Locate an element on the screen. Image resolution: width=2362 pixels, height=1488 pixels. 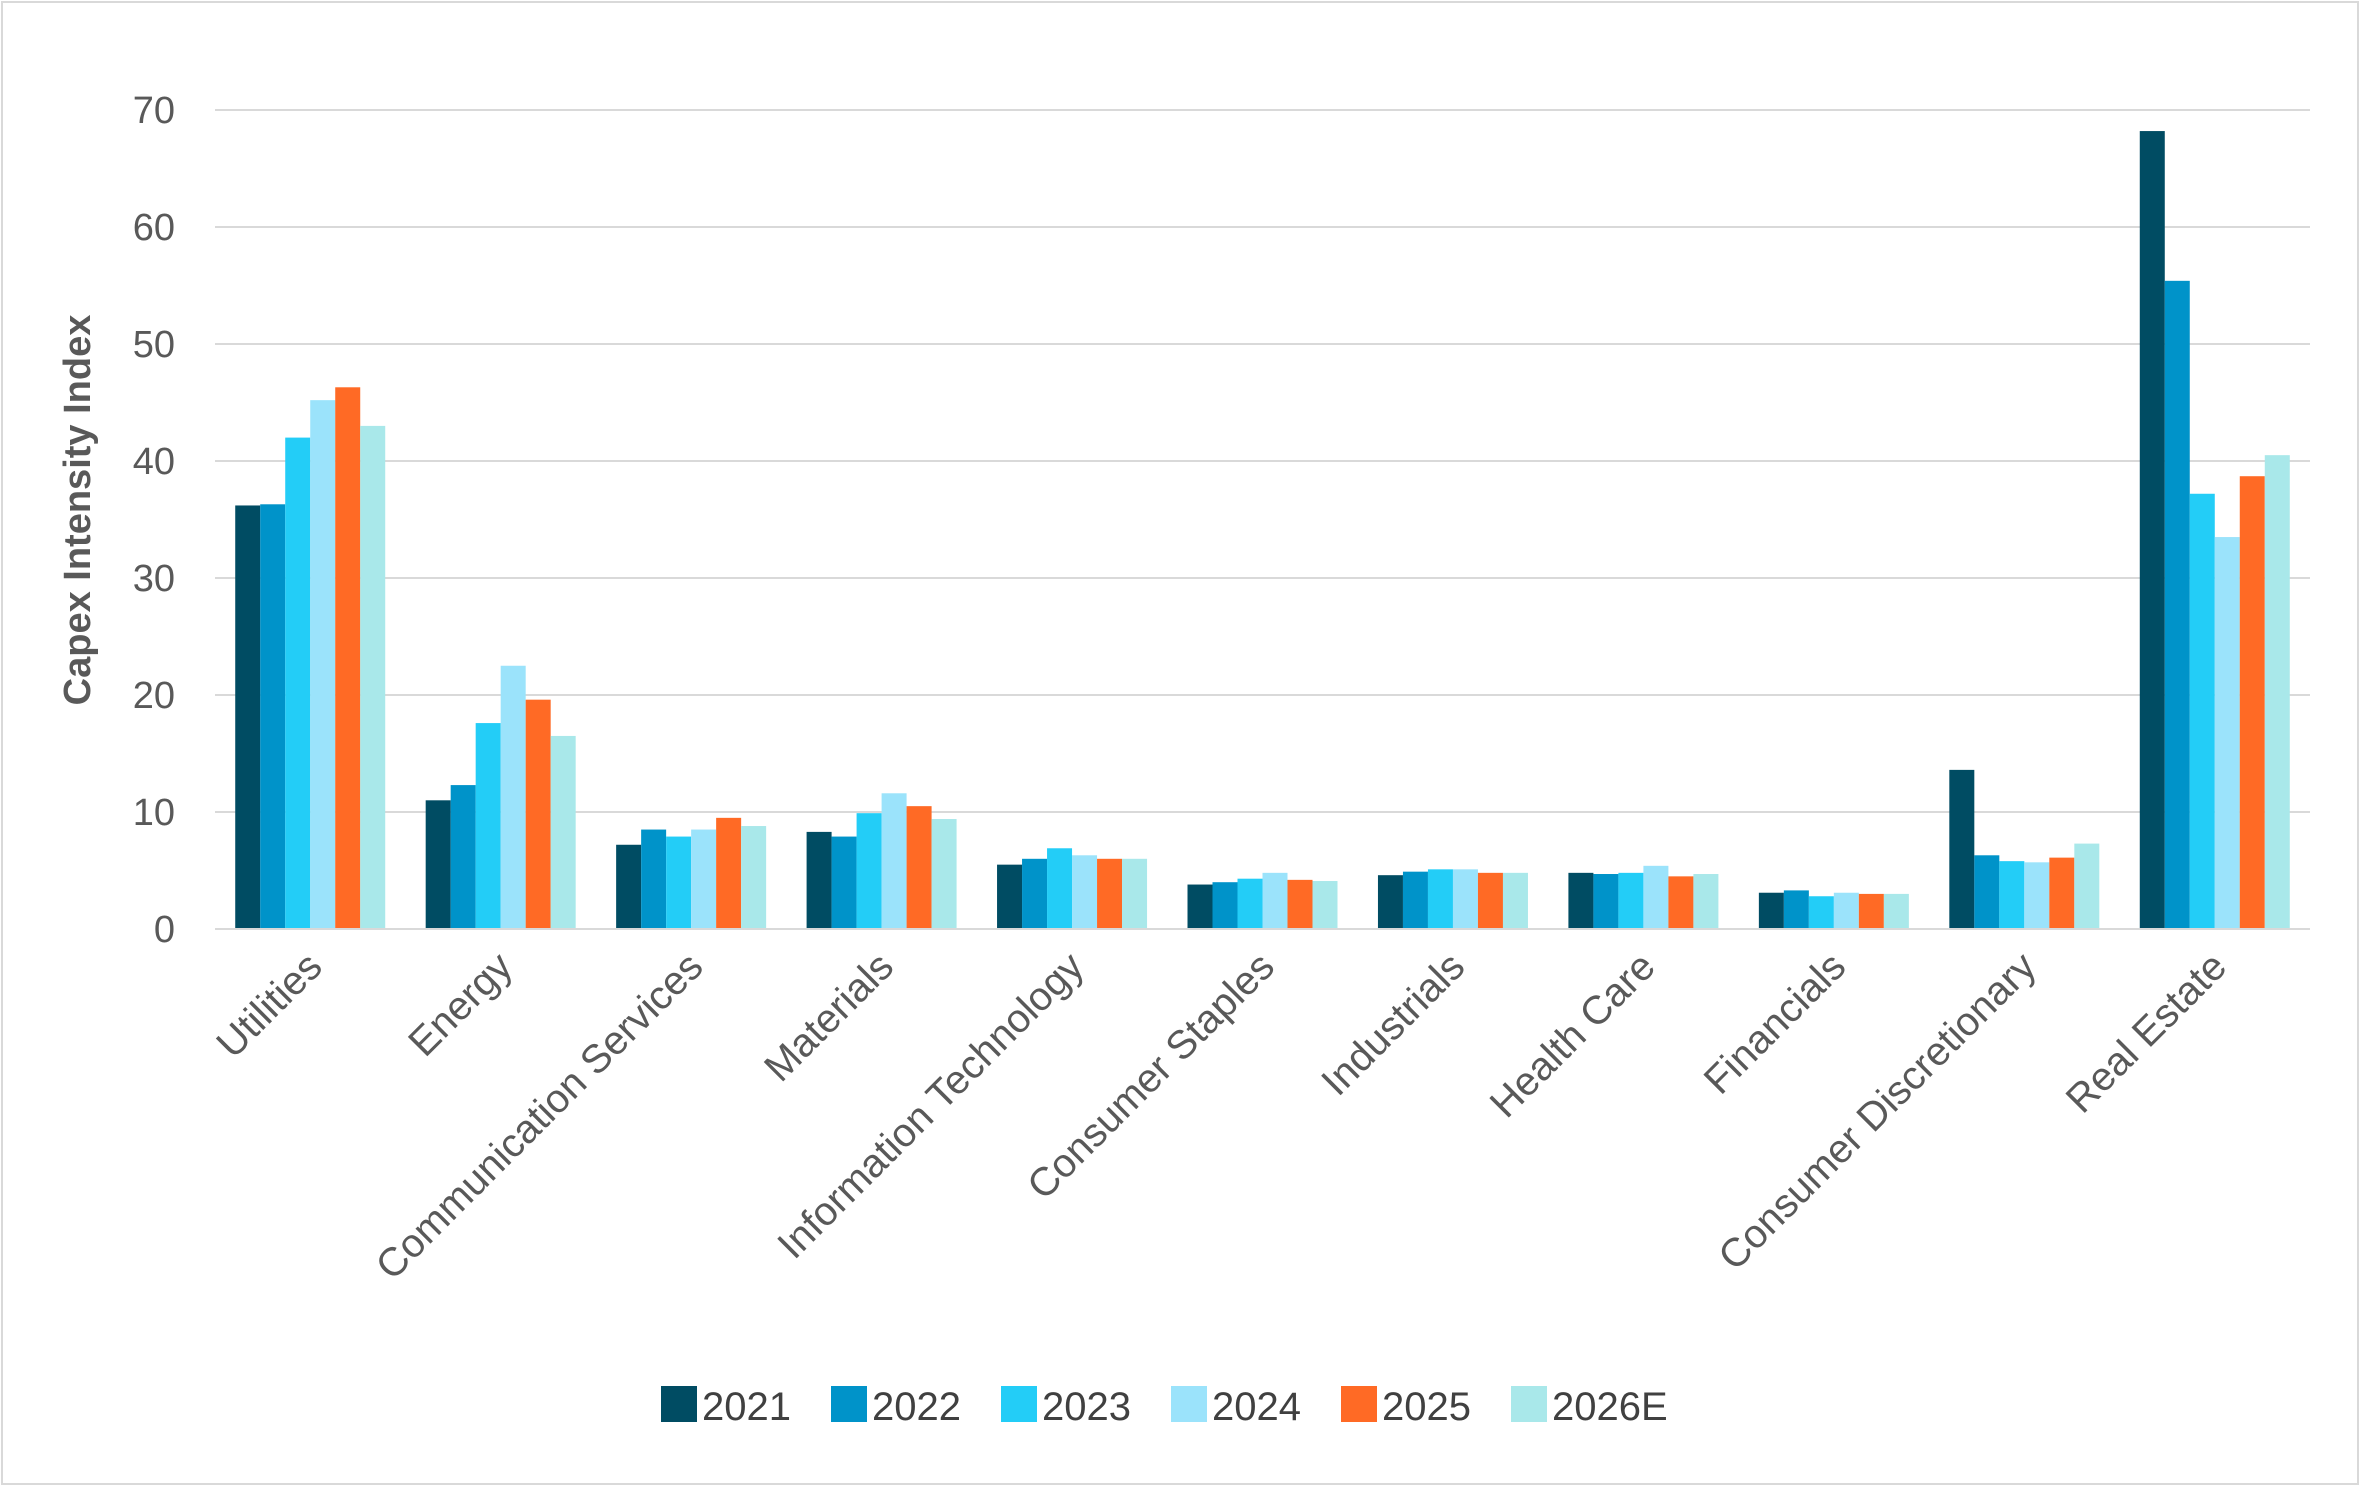
y-tick-label: 0 is located at coordinates (164, 930).